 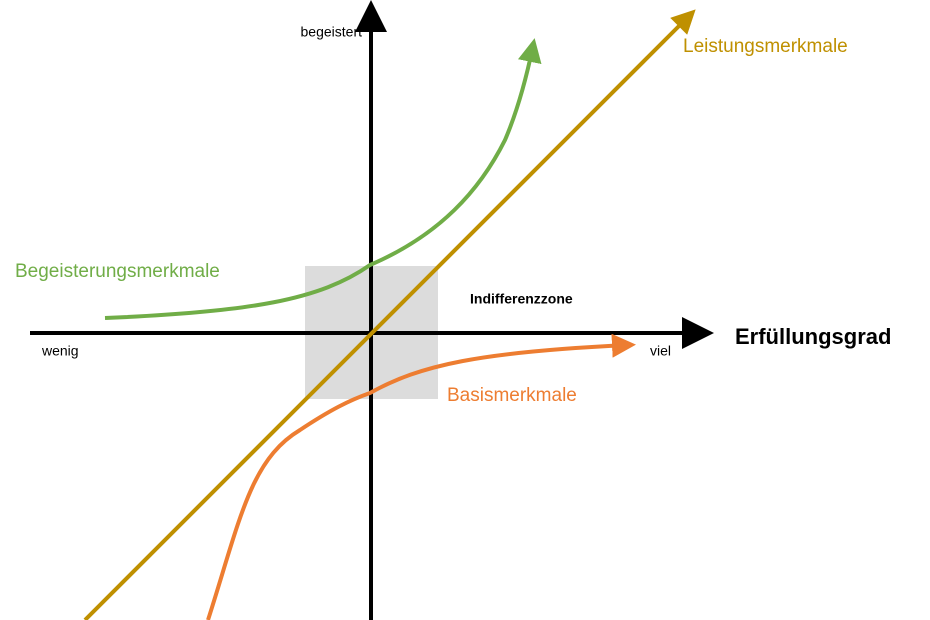 What do you see at coordinates (660, 351) in the screenshot?
I see `x-right-label: viel` at bounding box center [660, 351].